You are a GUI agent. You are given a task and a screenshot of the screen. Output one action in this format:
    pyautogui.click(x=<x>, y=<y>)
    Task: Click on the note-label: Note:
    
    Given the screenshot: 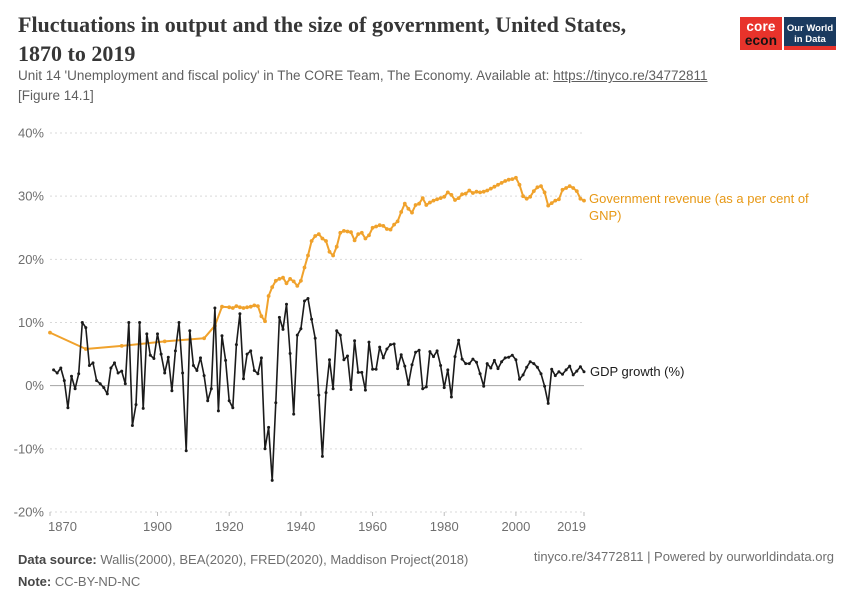 What is the action you would take?
    pyautogui.click(x=35, y=581)
    